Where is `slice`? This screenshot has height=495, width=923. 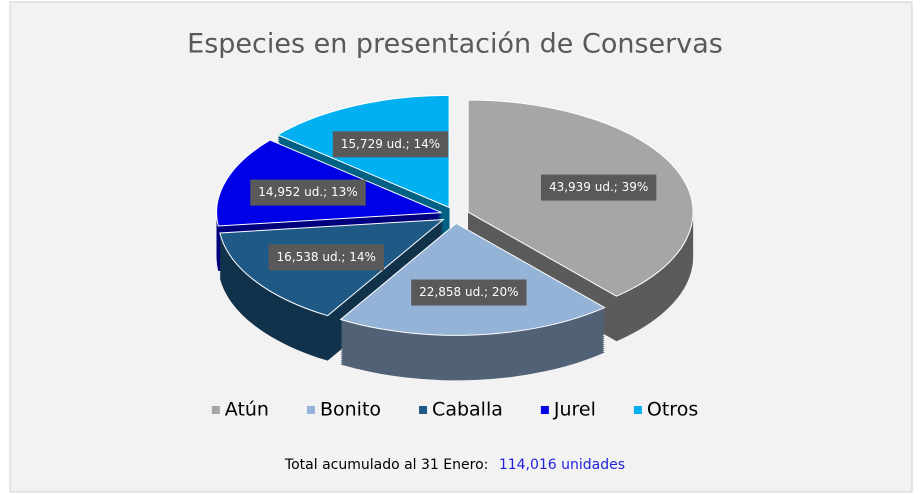 slice is located at coordinates (472, 279).